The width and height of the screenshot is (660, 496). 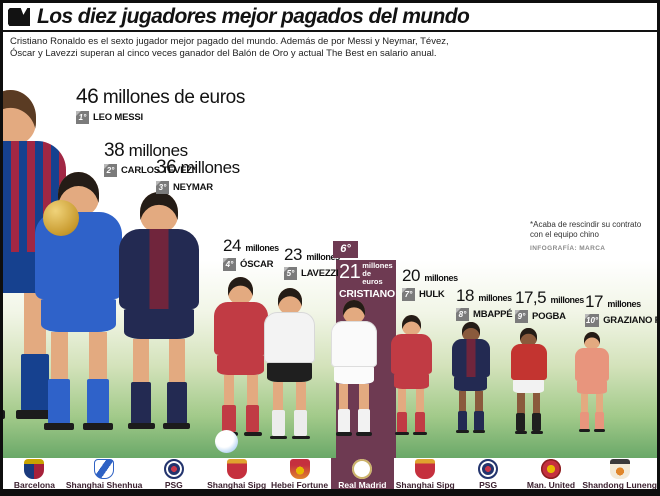 I want to click on player-figure-hulk, so click(x=411, y=375).